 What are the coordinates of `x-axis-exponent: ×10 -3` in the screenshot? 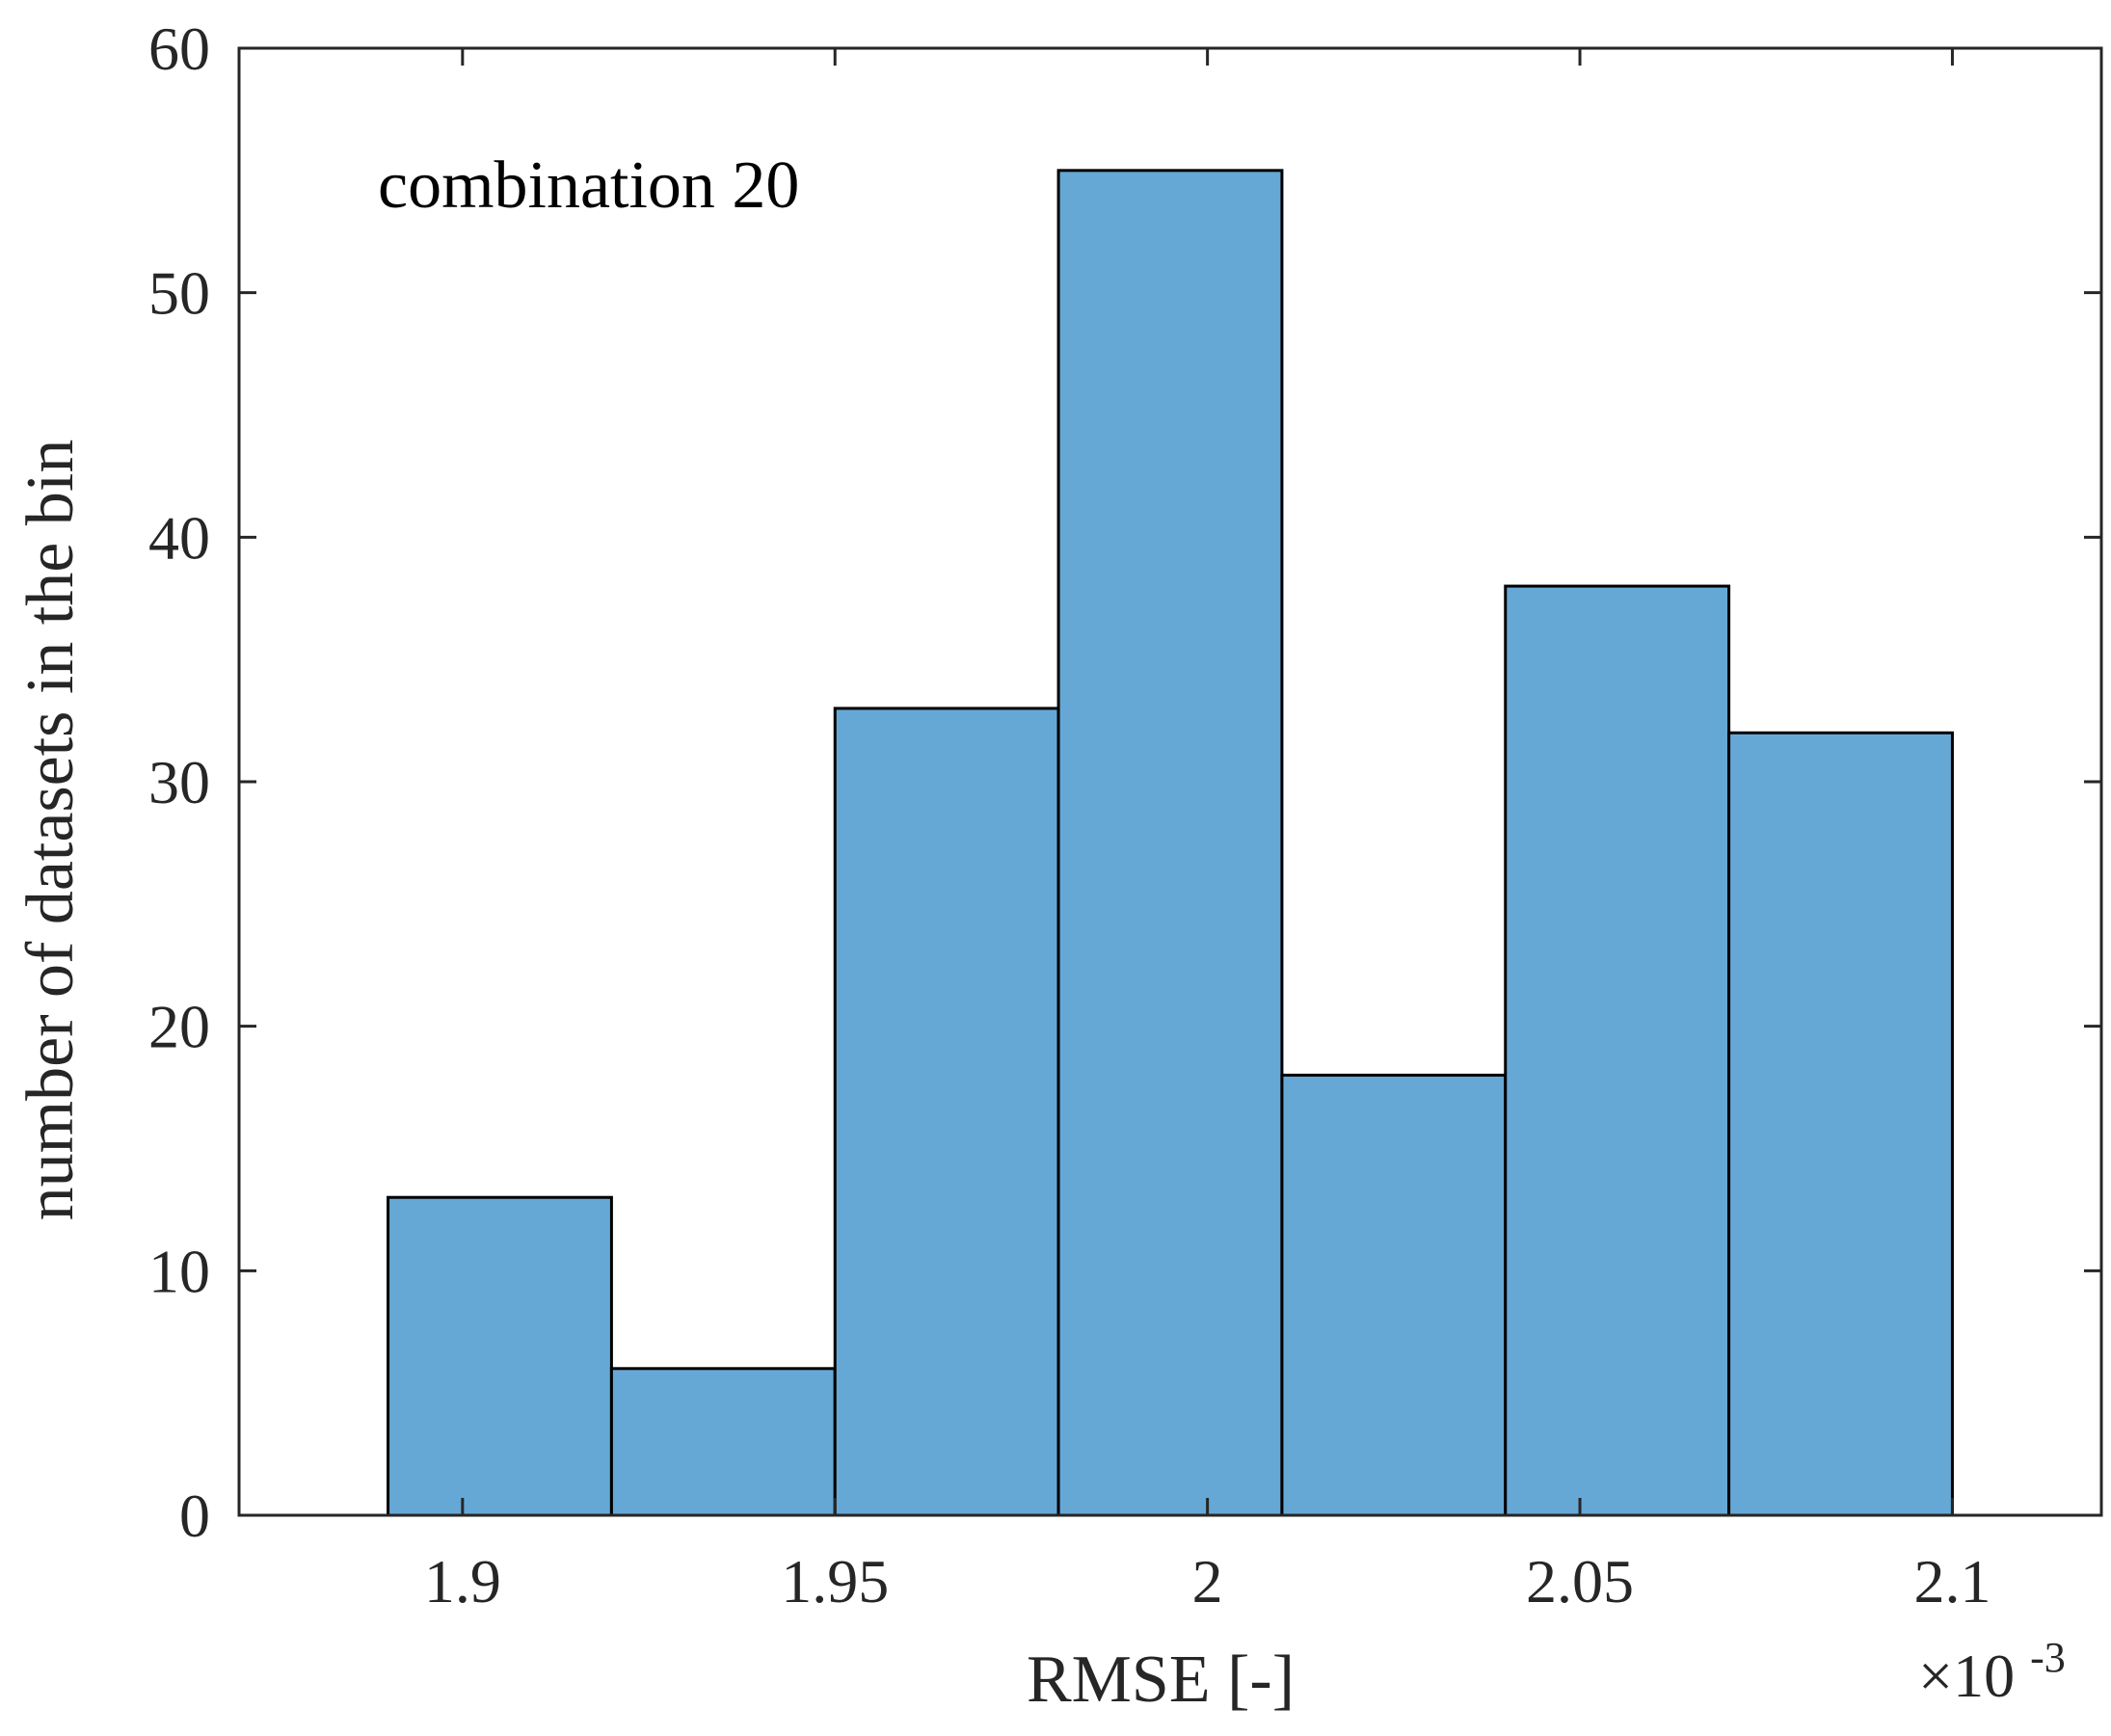 It's located at (1992, 1672).